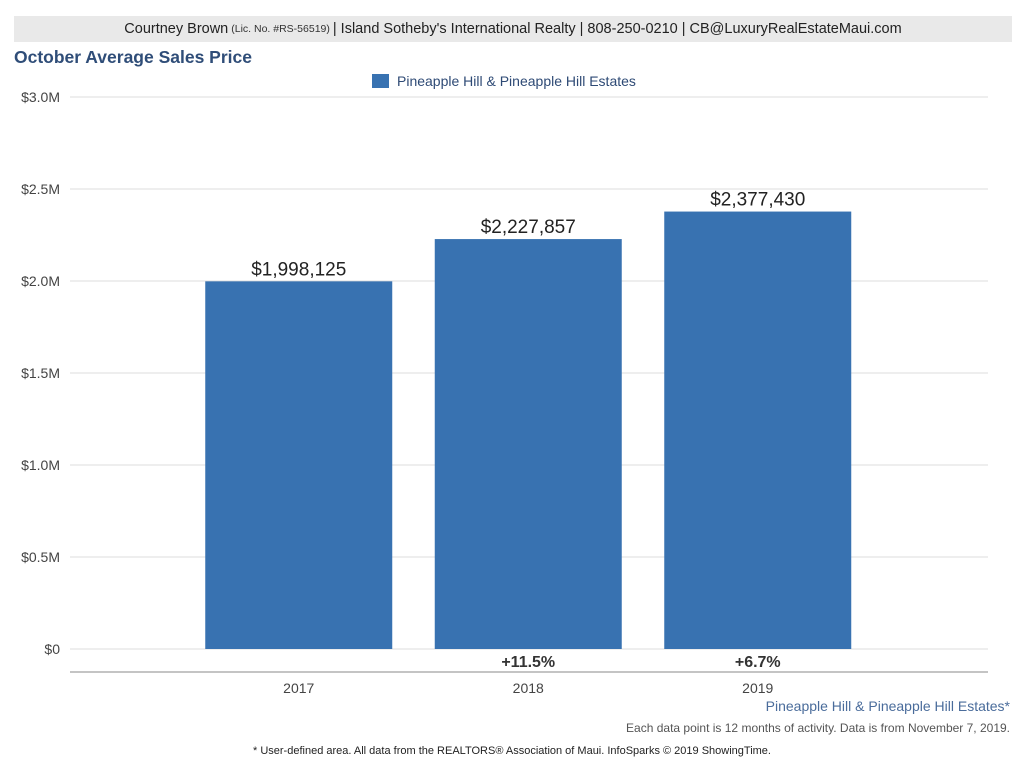 The image size is (1024, 773). I want to click on license-number: (Lic. No. #RS-56519), so click(280, 29).